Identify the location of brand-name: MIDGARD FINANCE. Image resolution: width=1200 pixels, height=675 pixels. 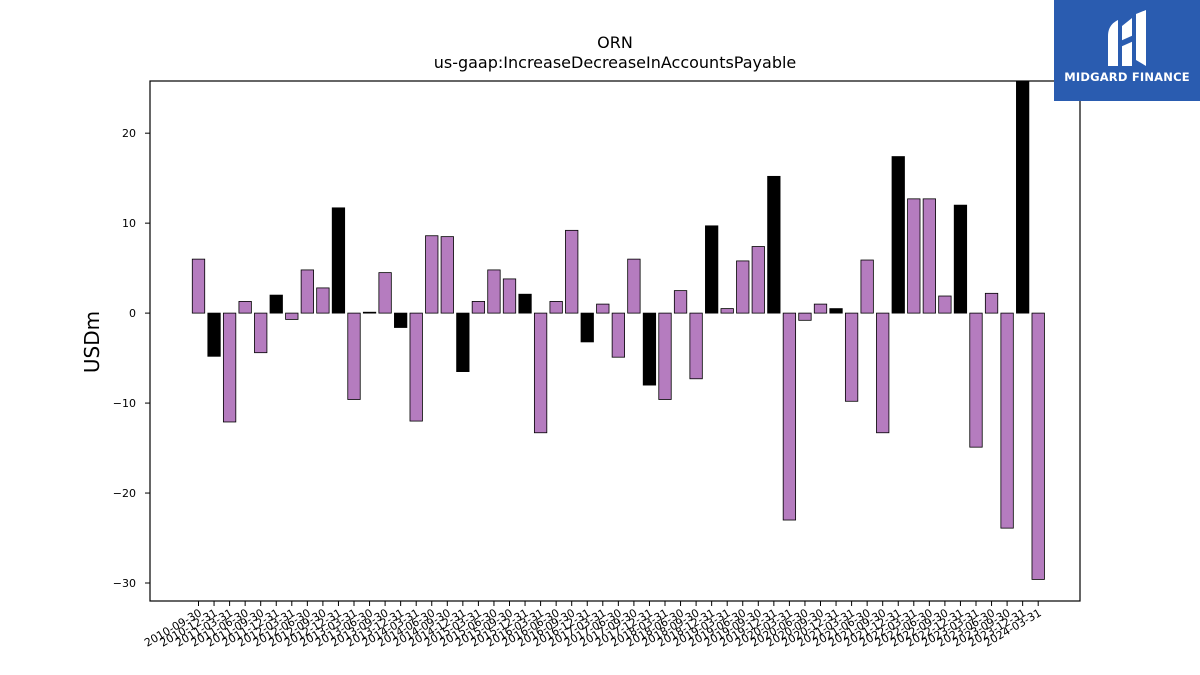
(1127, 77).